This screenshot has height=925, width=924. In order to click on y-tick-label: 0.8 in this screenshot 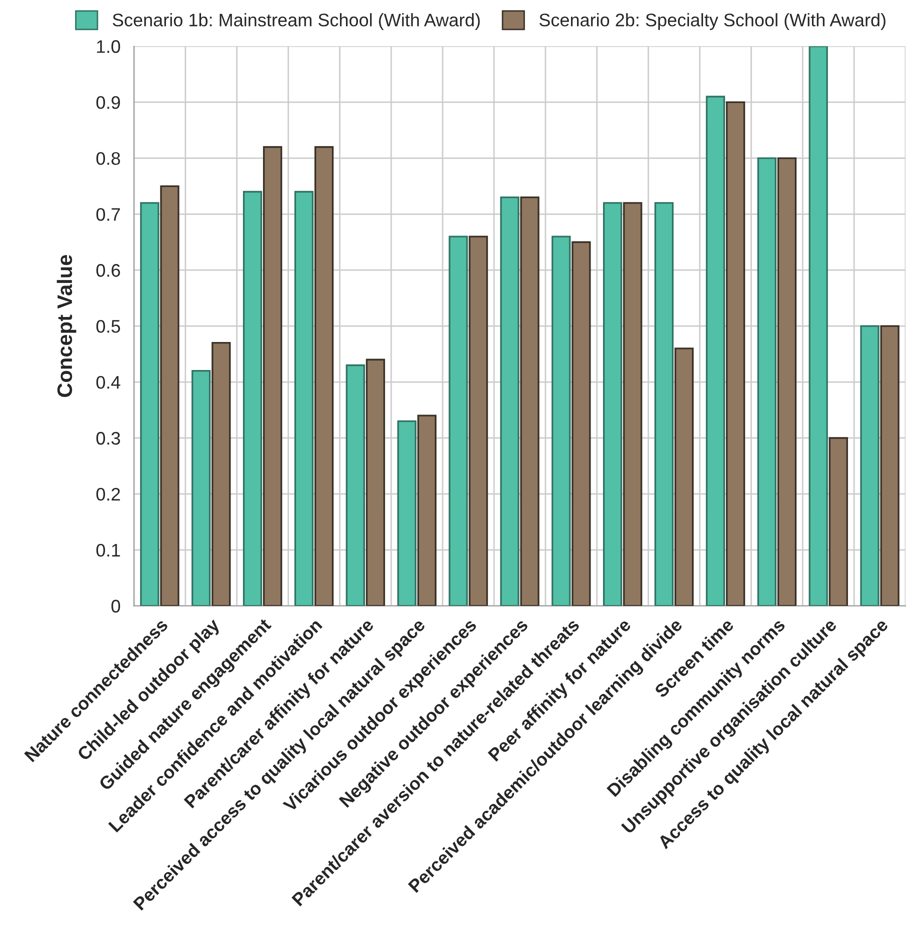, I will do `click(108, 158)`.